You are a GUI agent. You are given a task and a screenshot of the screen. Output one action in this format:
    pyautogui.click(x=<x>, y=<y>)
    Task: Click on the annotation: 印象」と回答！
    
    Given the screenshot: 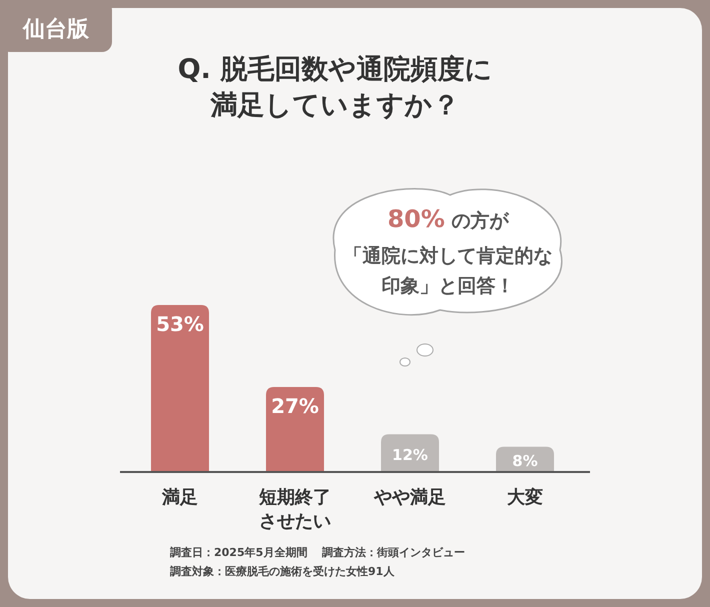 What is the action you would take?
    pyautogui.click(x=448, y=286)
    